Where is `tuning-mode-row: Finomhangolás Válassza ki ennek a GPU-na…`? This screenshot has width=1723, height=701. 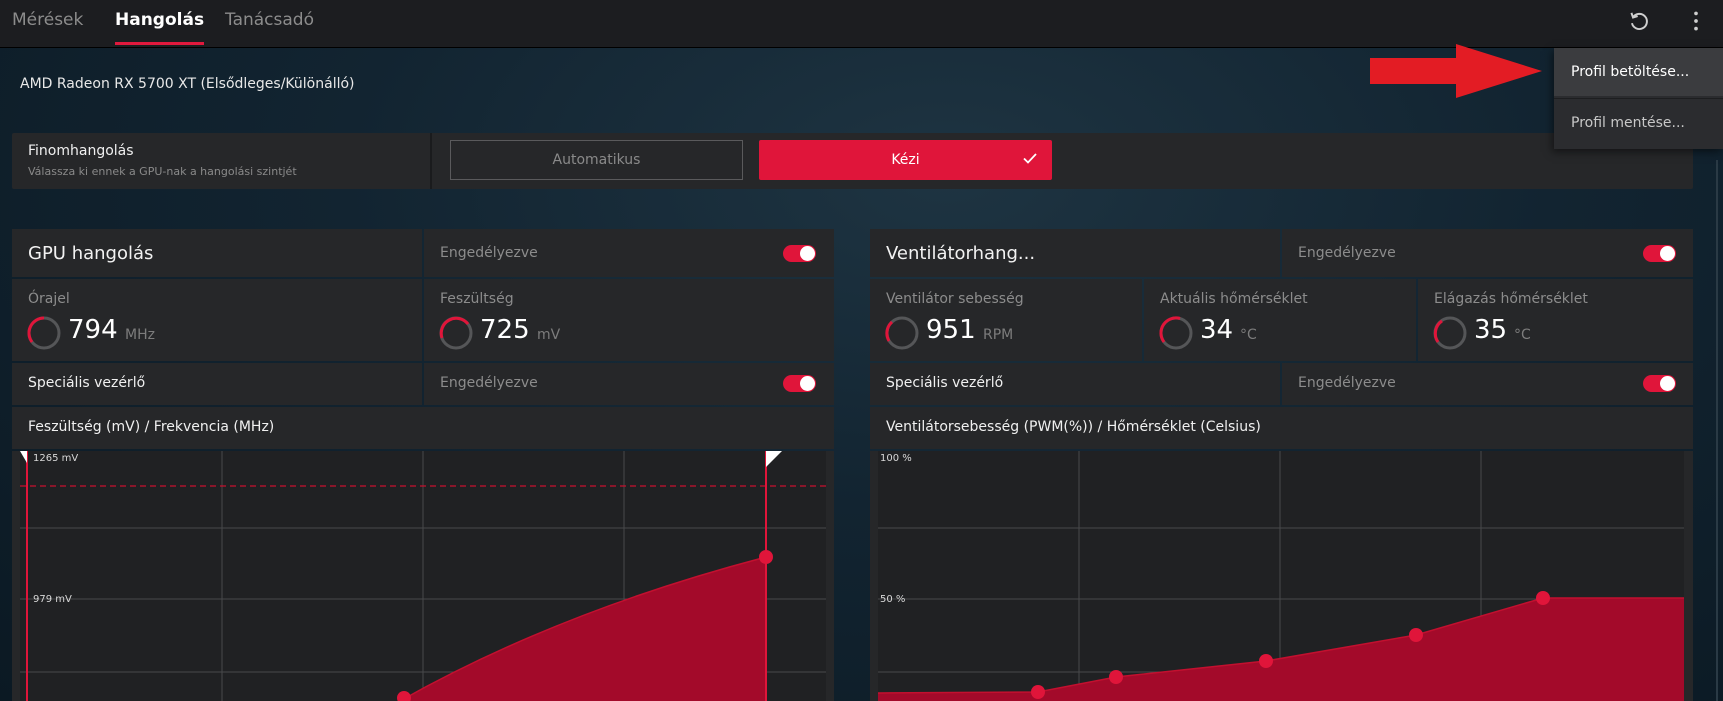 tuning-mode-row: Finomhangolás Válassza ki ennek a GPU-na… is located at coordinates (852, 161).